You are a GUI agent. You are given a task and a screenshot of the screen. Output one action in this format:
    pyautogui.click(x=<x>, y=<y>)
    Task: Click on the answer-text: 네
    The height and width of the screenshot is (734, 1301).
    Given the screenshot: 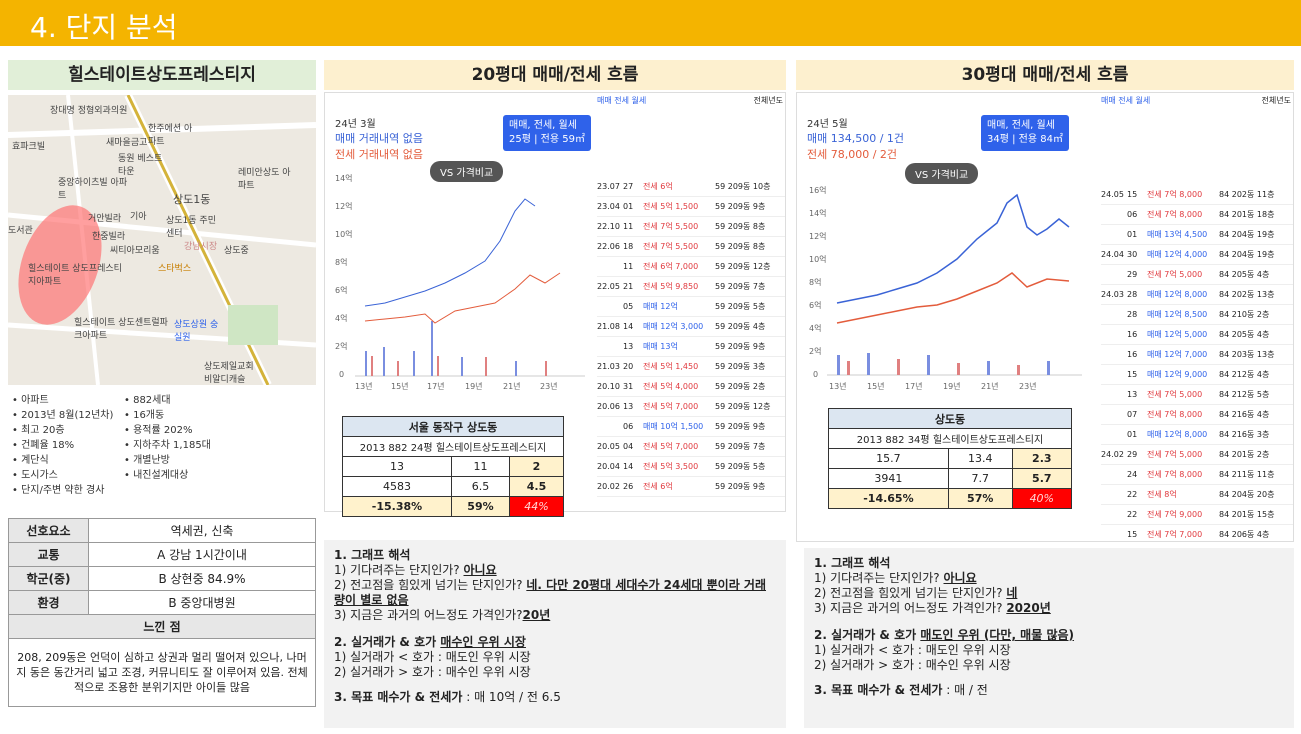 What is the action you would take?
    pyautogui.click(x=1012, y=593)
    